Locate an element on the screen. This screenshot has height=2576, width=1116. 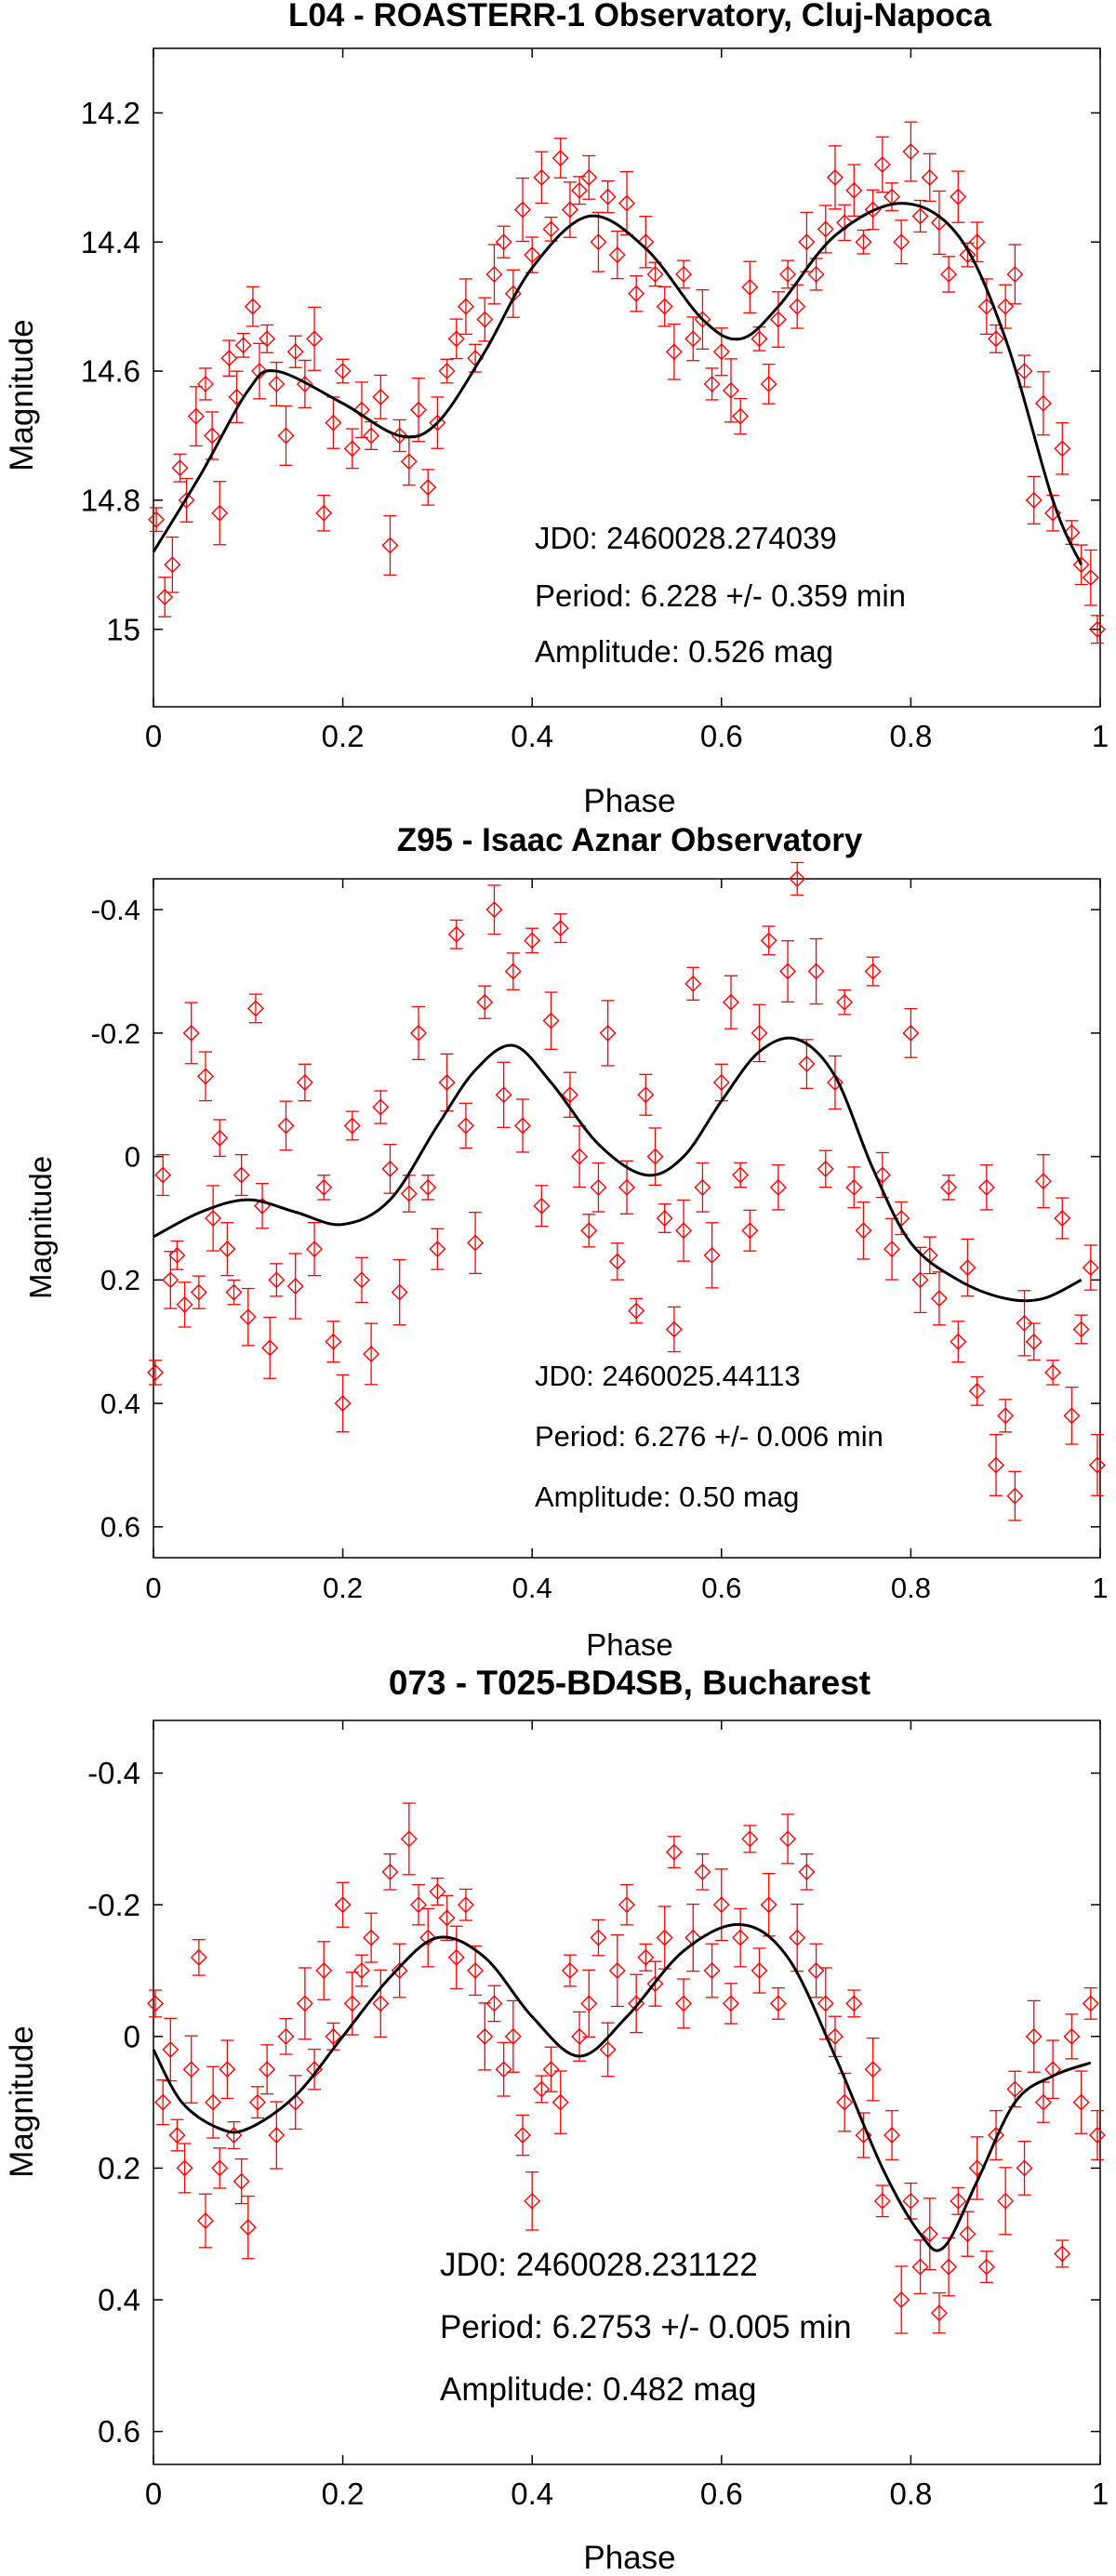
y-tick-label: 14.8 is located at coordinates (110, 500).